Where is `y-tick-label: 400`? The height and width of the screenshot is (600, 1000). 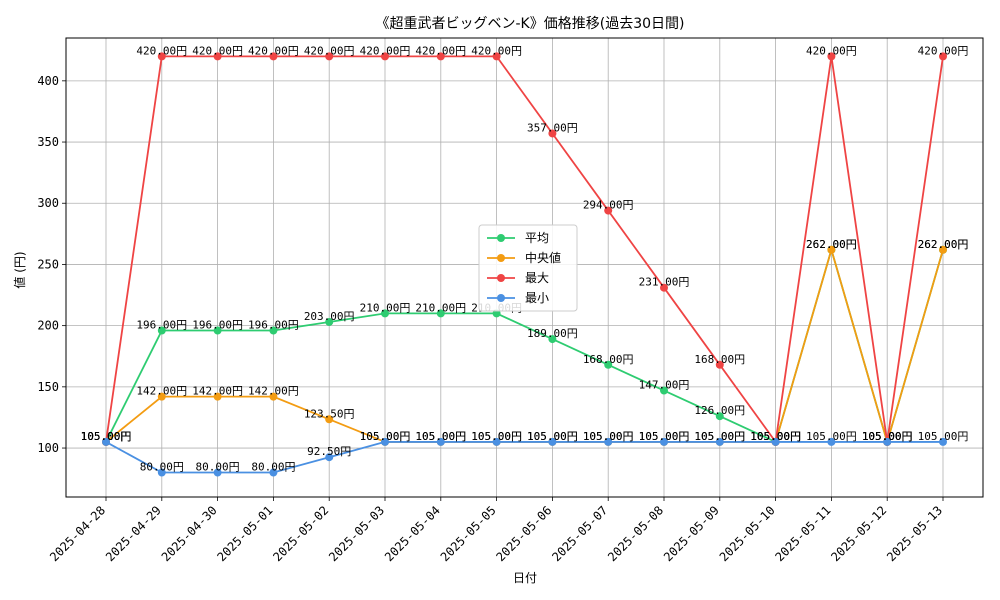 y-tick-label: 400 is located at coordinates (48, 81).